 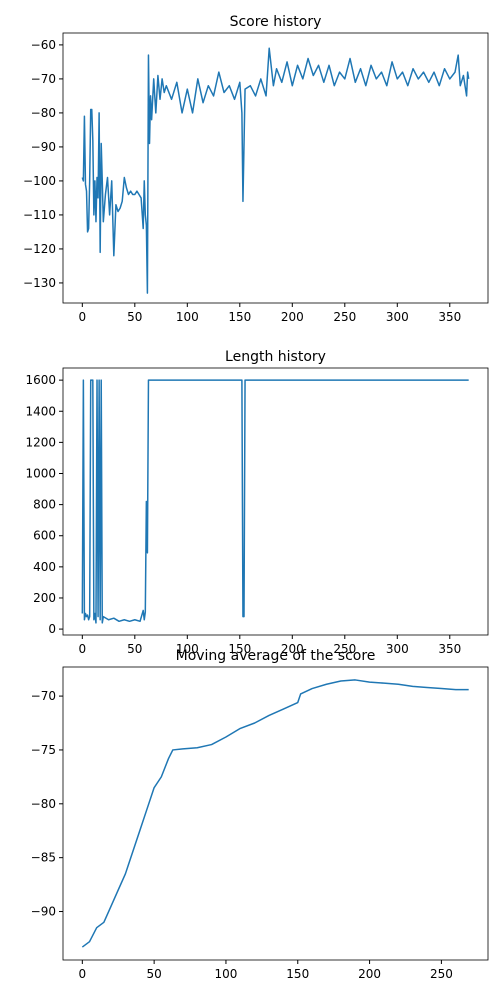 I want to click on y-tick-label: 1400, so click(x=40, y=411).